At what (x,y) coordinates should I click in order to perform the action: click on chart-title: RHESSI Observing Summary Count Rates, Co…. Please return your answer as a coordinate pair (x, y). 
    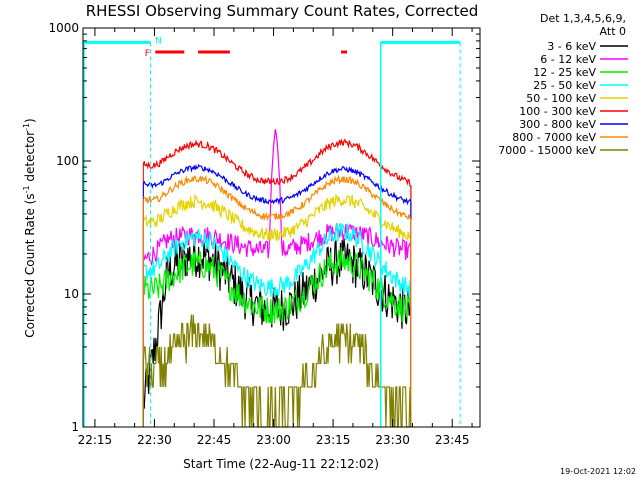
    Looking at the image, I should click on (282, 11).